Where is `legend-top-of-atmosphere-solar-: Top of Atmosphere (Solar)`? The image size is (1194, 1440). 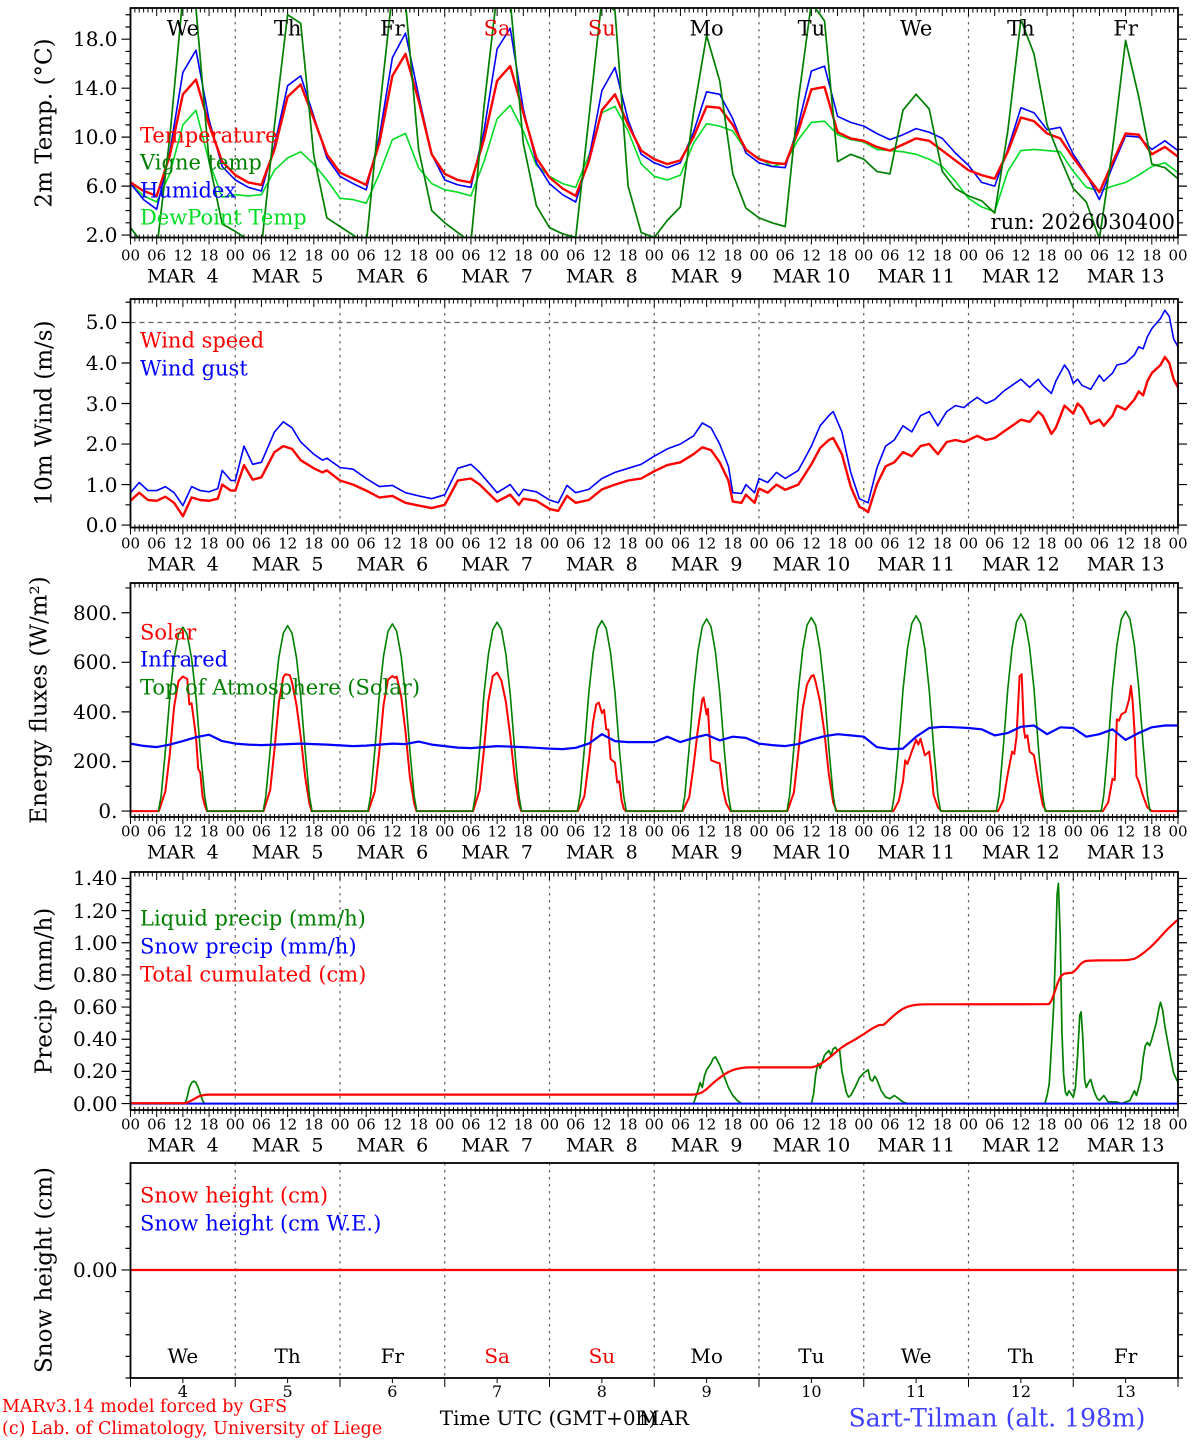
legend-top-of-atmosphere-solar-: Top of Atmosphere (Solar) is located at coordinates (280, 687).